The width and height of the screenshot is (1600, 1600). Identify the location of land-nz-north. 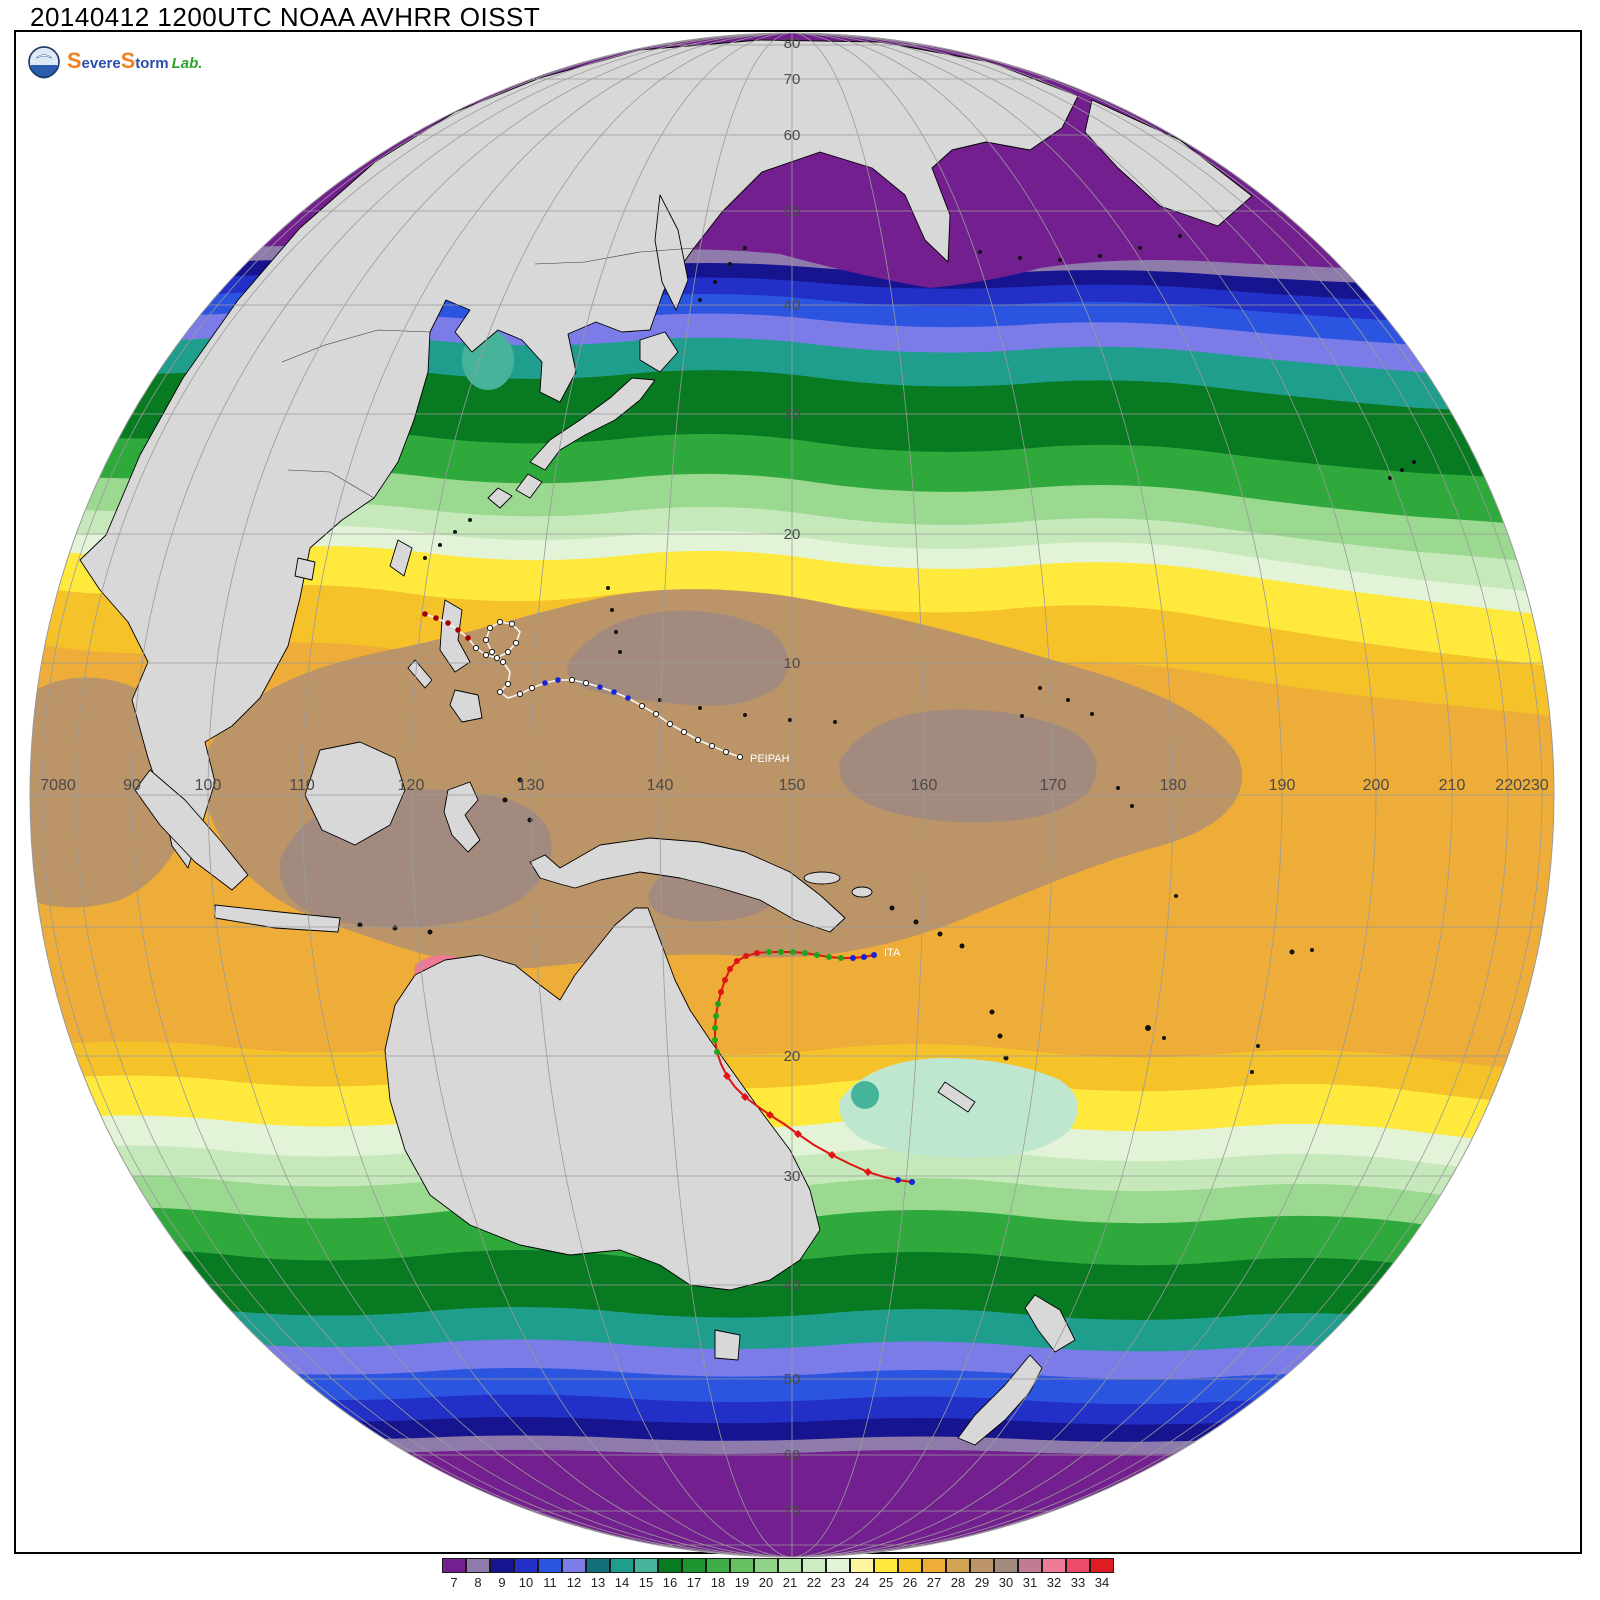
(1050, 1323).